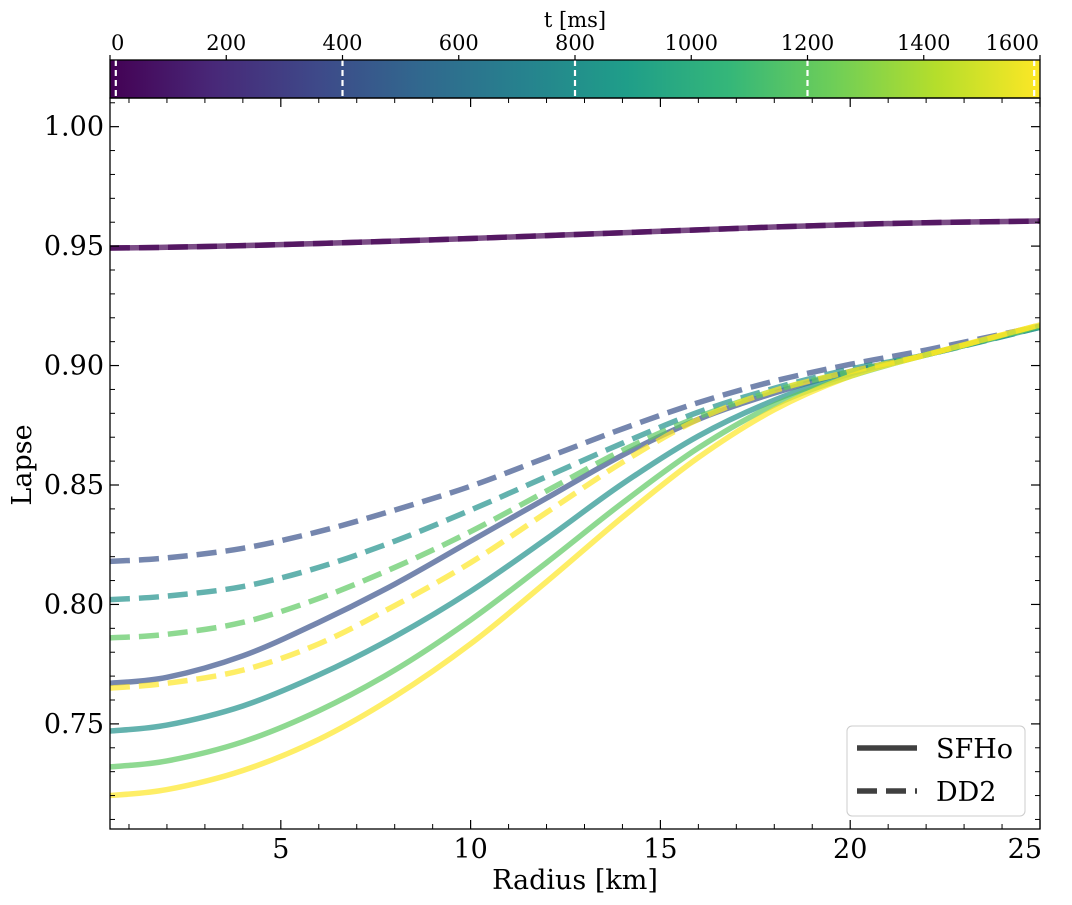  What do you see at coordinates (117, 43) in the screenshot?
I see `colorbar-tick-label: 0` at bounding box center [117, 43].